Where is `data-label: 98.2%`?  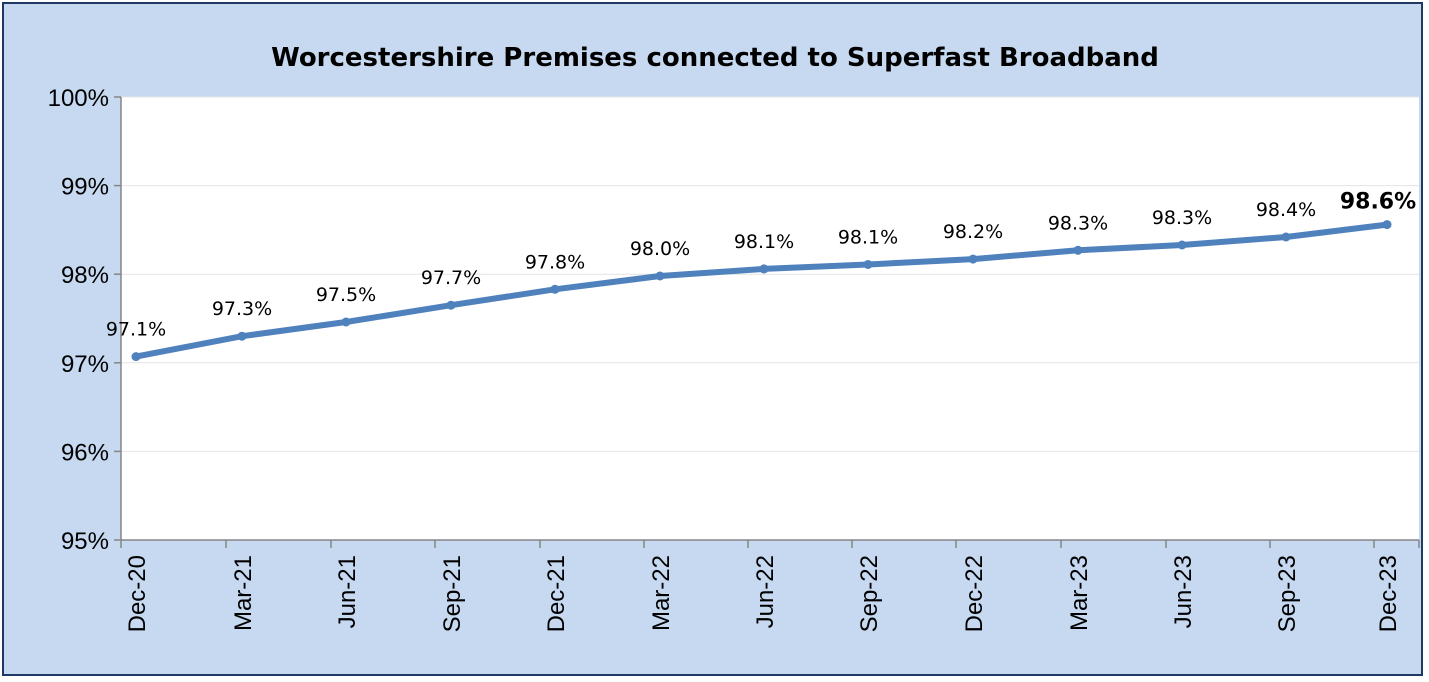 data-label: 98.2% is located at coordinates (973, 232).